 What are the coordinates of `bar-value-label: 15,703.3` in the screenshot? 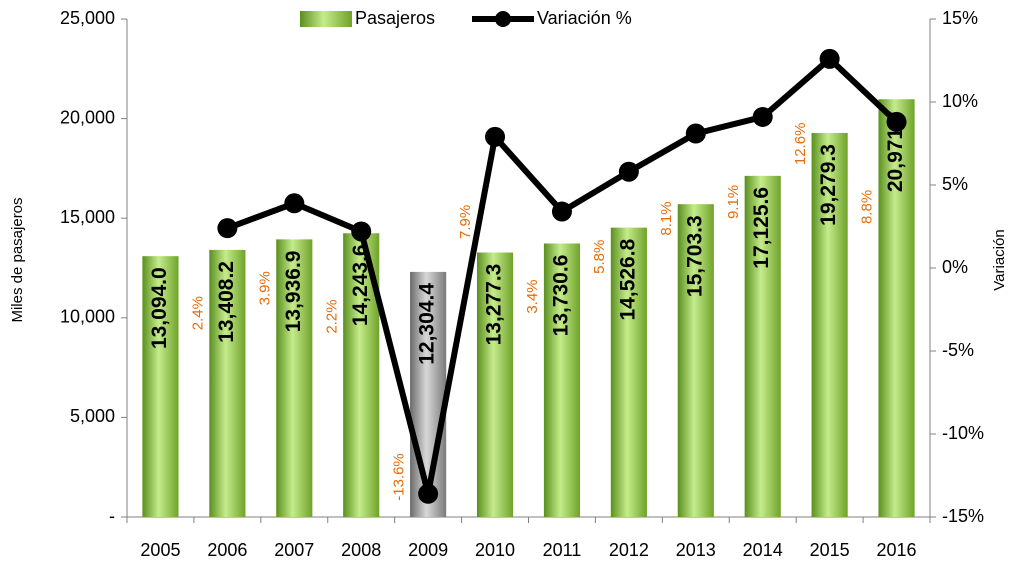 It's located at (694, 256).